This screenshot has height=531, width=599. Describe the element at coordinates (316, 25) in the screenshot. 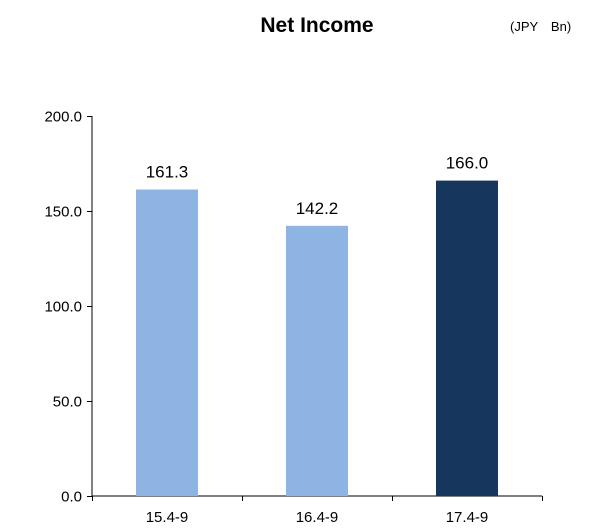

I see `chart-title: Net Income` at that location.